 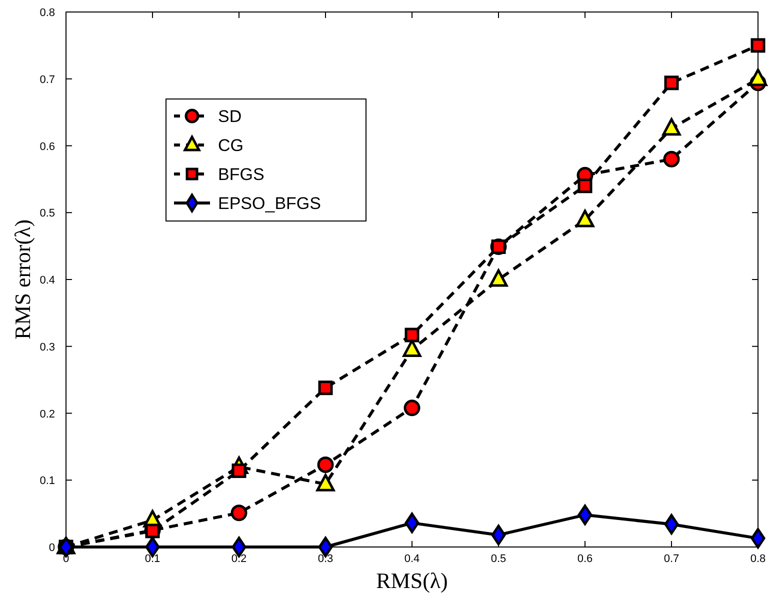 I want to click on y-axis-title: RMS error(λ), so click(x=22, y=279).